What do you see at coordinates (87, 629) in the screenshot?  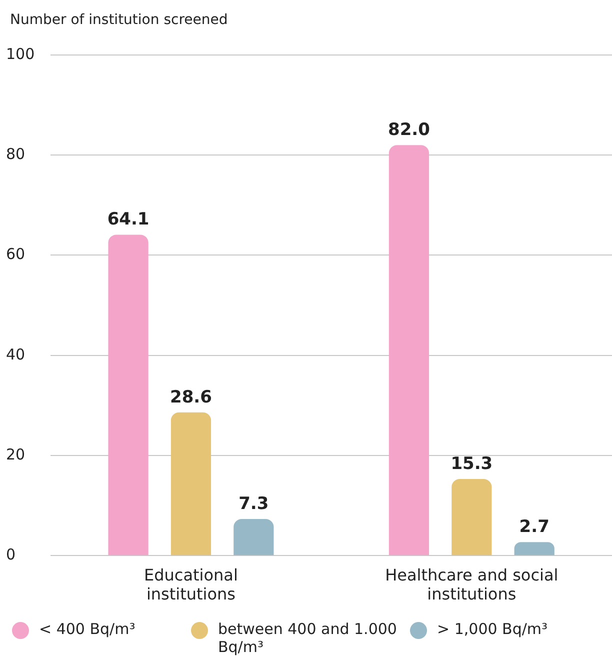 I see `legend-label: < 400 Bq/m³` at bounding box center [87, 629].